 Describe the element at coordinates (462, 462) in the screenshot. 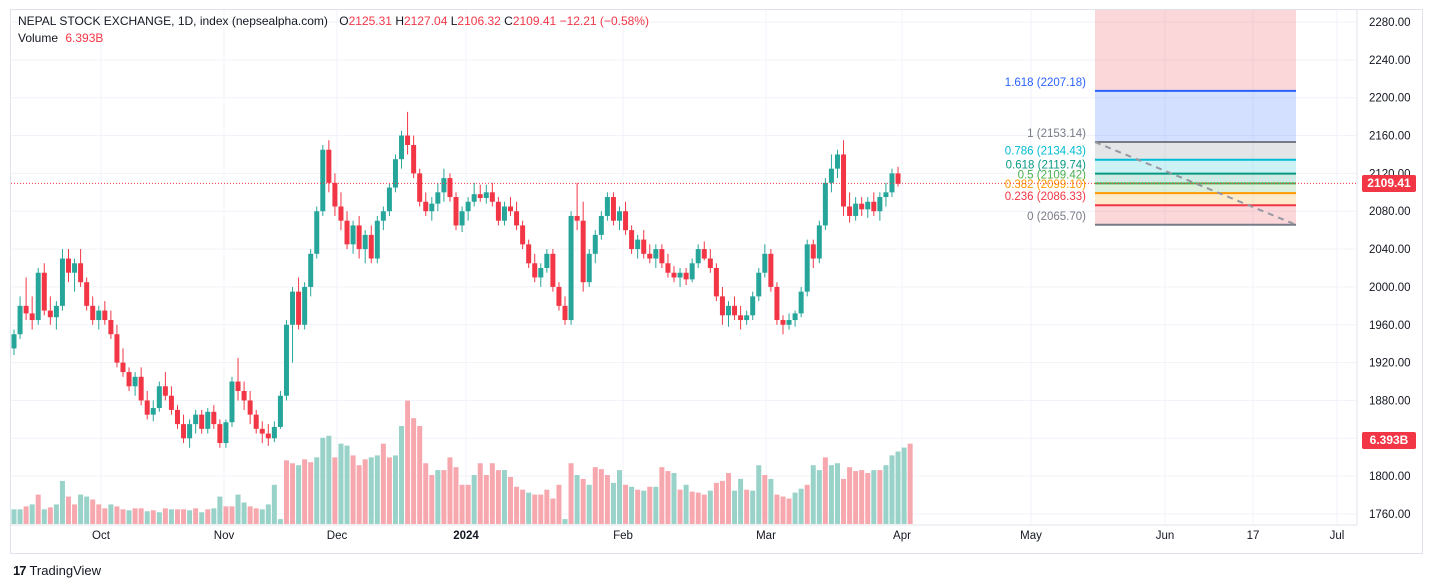

I see `volume-bars` at that location.